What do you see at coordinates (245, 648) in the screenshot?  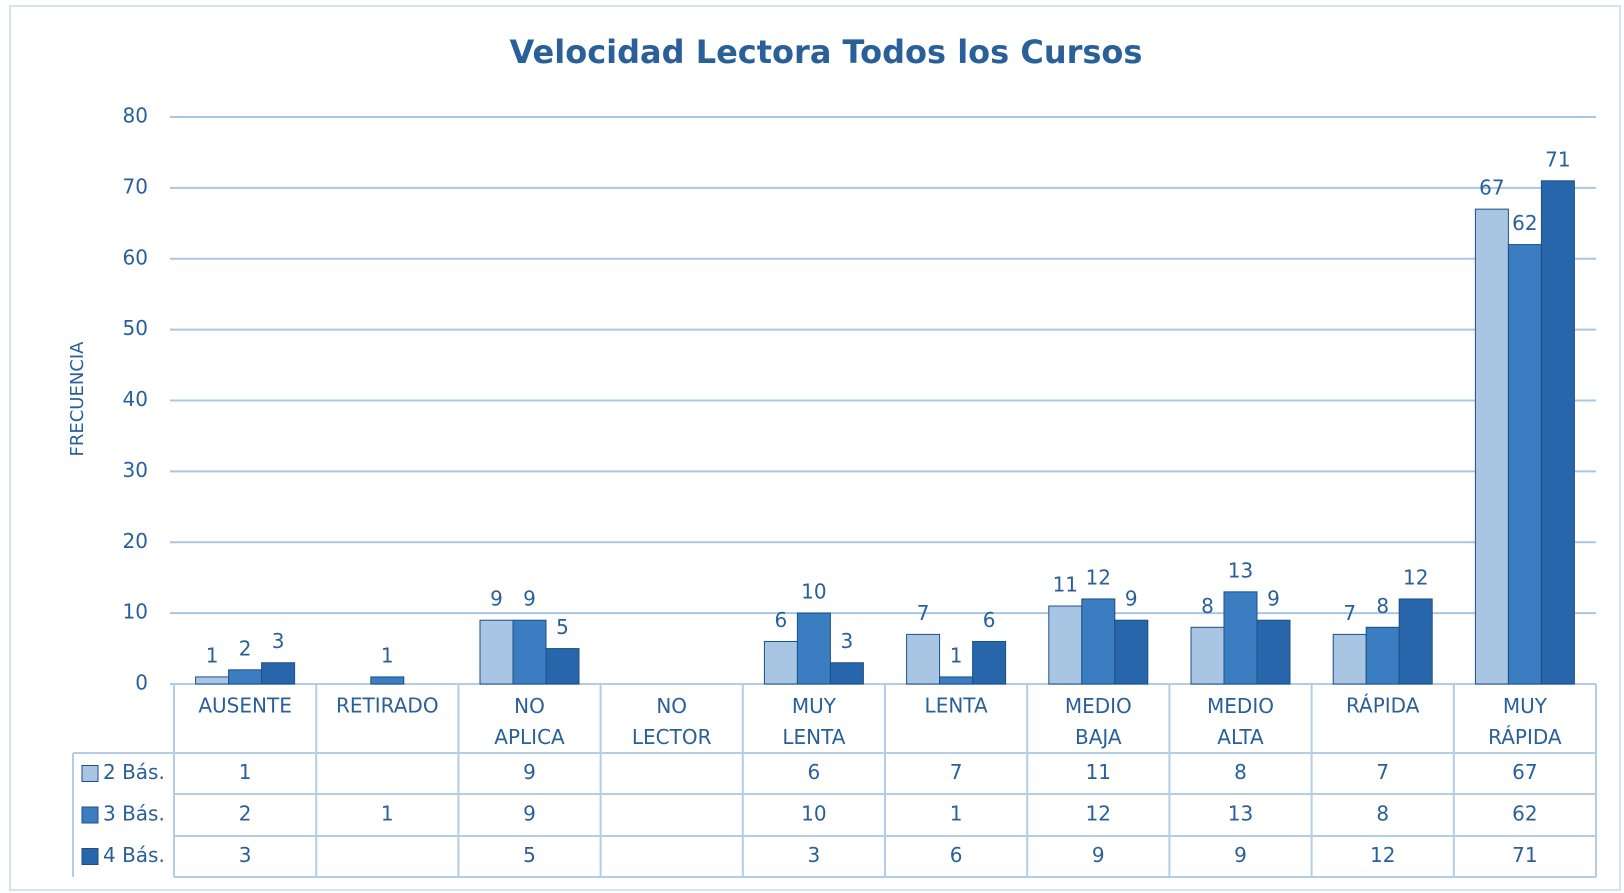 I see `data-label: 2` at bounding box center [245, 648].